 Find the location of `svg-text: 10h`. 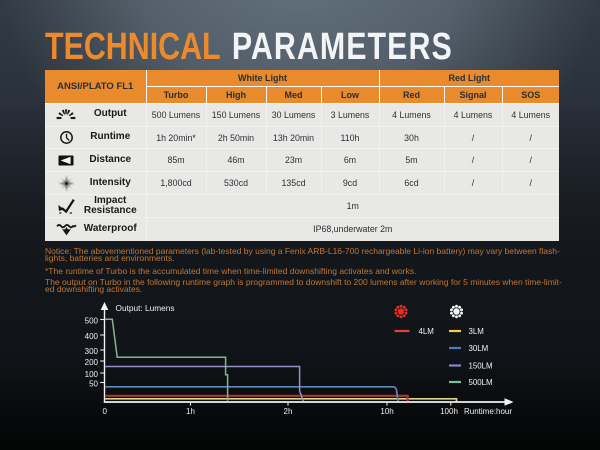

svg-text: 10h is located at coordinates (386, 411).